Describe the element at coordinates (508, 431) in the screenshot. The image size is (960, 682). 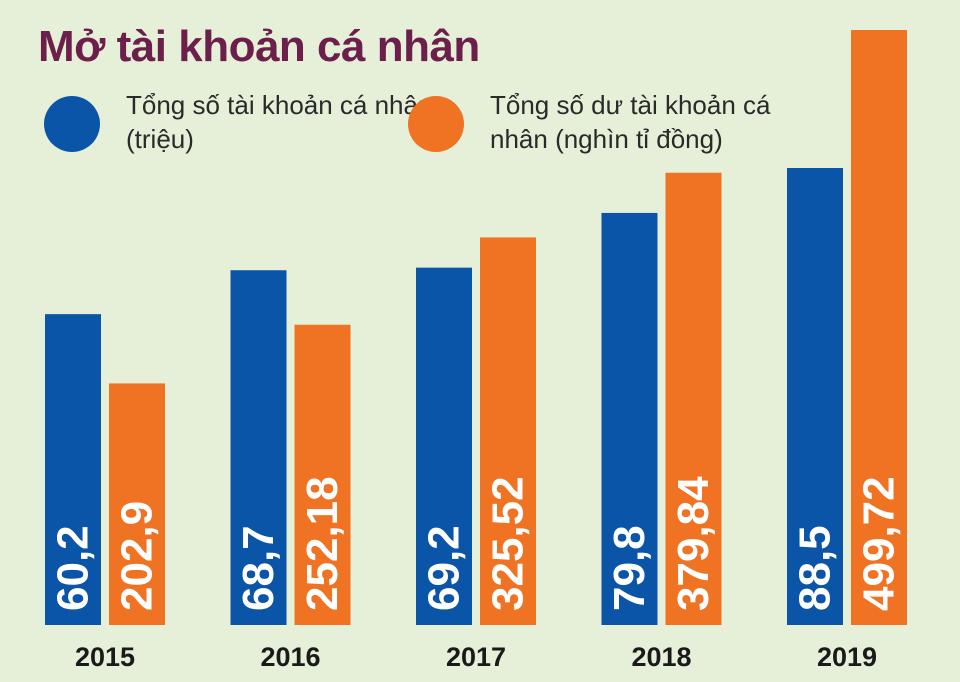
I see `bar-balance-2017` at that location.